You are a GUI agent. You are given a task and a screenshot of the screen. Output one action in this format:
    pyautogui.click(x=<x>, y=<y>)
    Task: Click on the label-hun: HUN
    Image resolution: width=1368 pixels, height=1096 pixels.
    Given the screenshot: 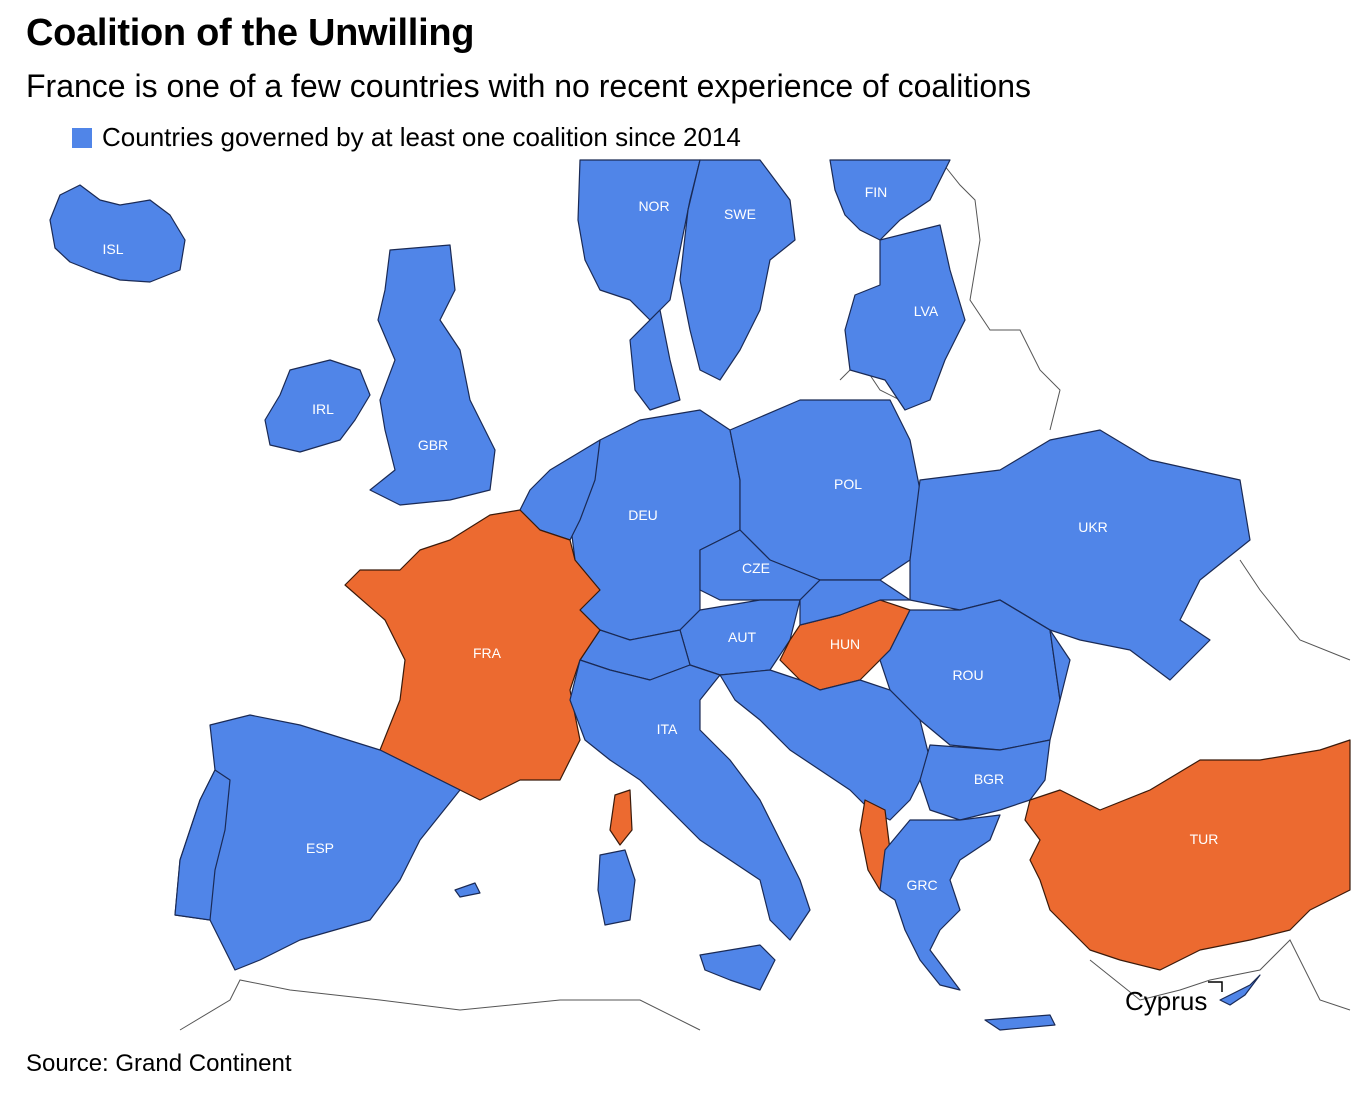 What is the action you would take?
    pyautogui.click(x=845, y=644)
    